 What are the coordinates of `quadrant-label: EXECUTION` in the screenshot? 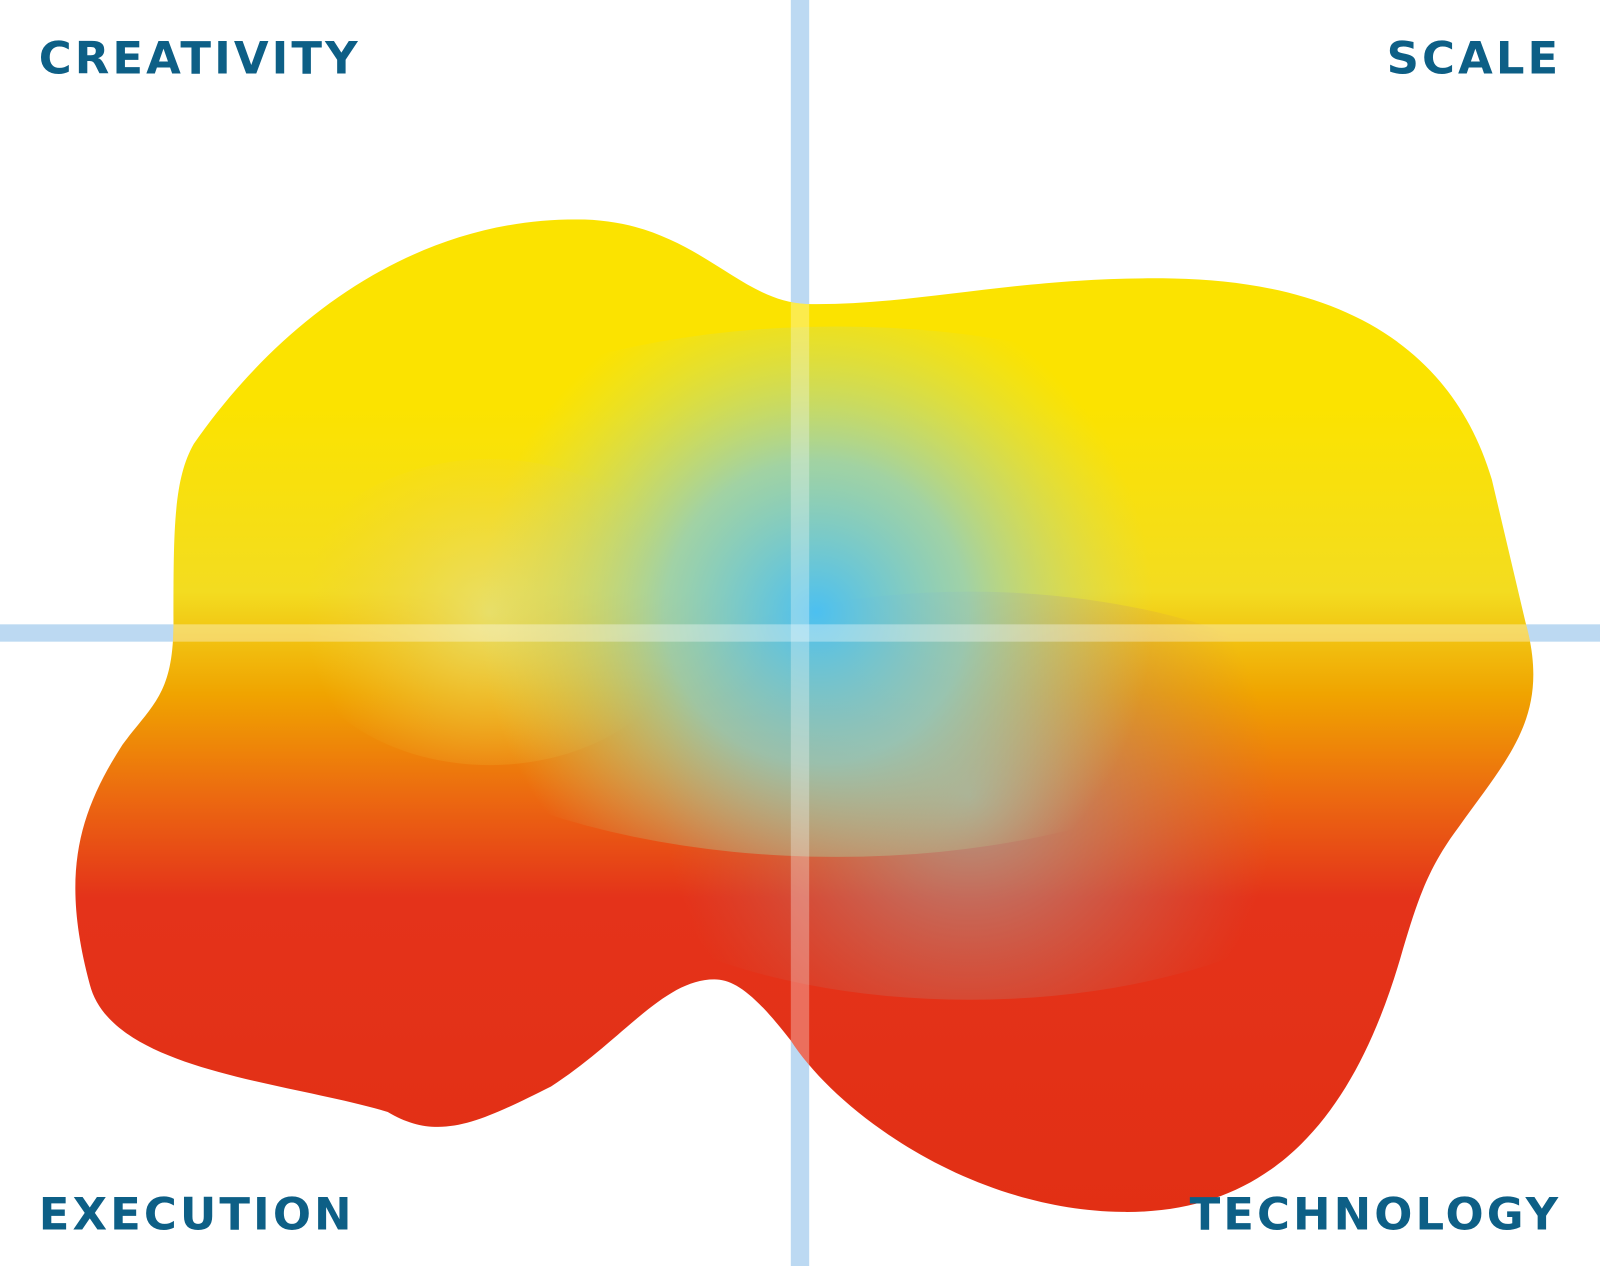 It's located at (197, 1213).